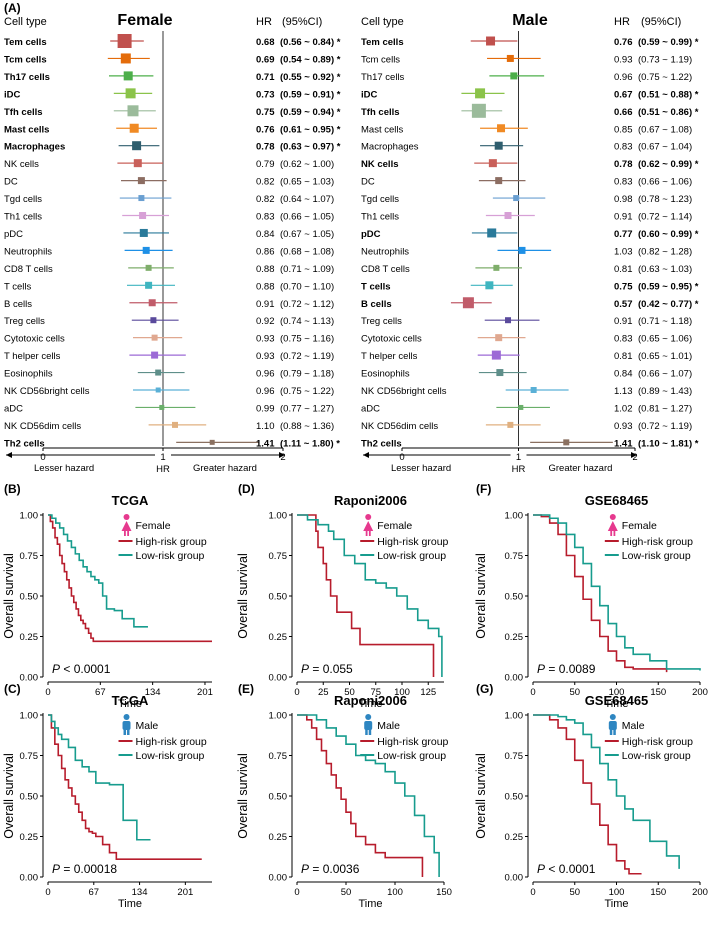 The width and height of the screenshot is (709, 940). What do you see at coordinates (98, 571) in the screenshot?
I see `km-b-low-risk-curve` at bounding box center [98, 571].